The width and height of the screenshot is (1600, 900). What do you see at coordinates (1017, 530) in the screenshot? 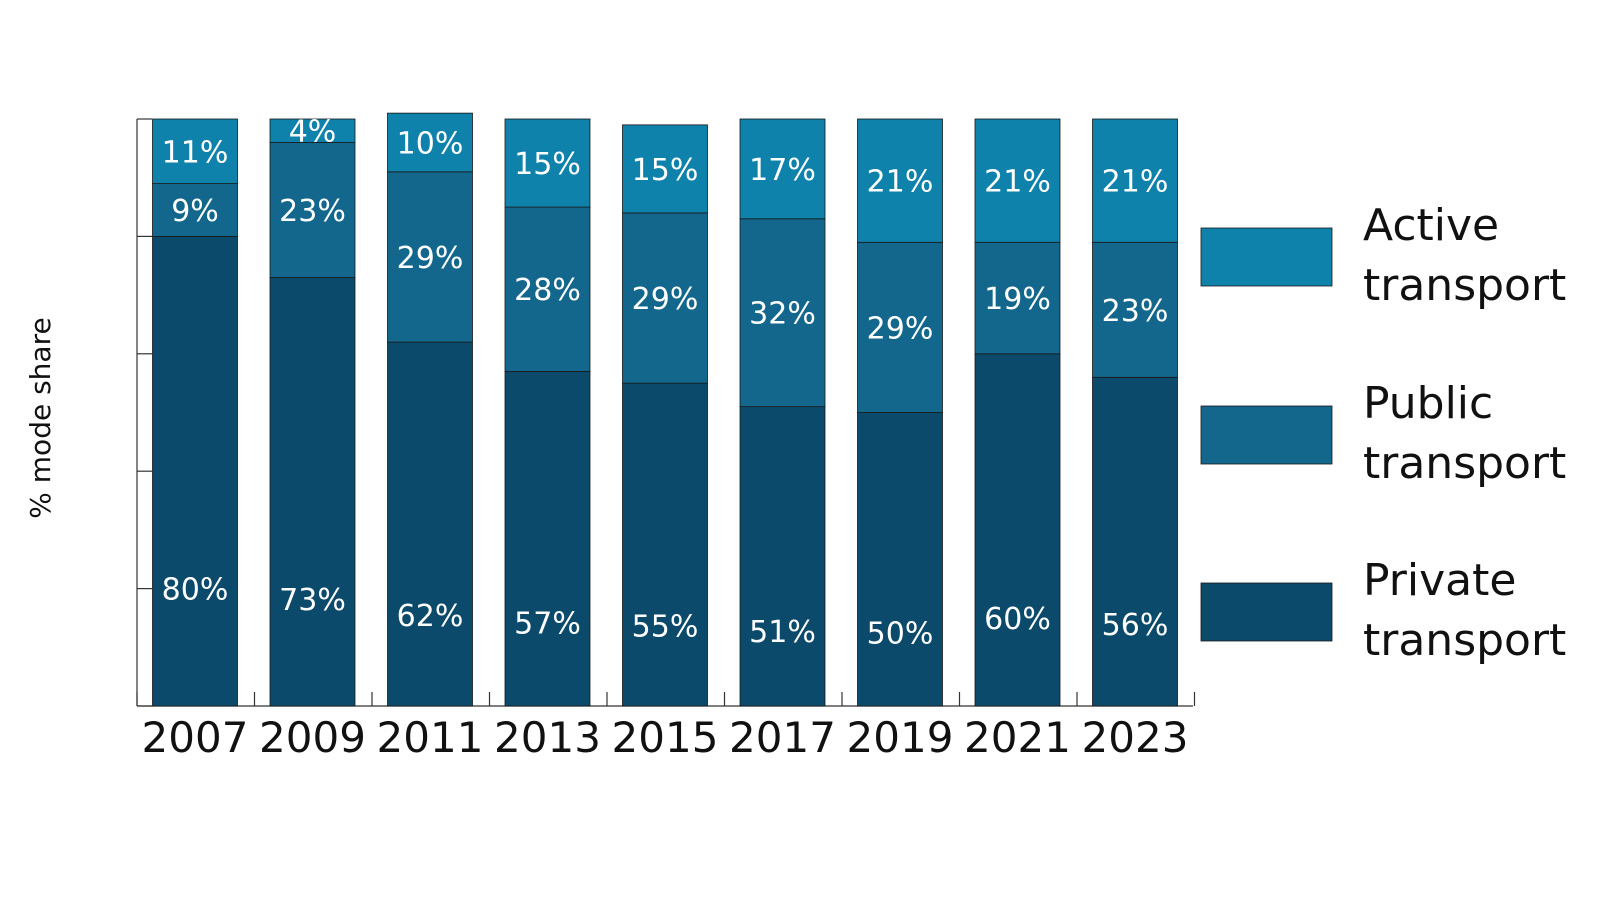
I see `bar-segment-private-transport-2021` at bounding box center [1017, 530].